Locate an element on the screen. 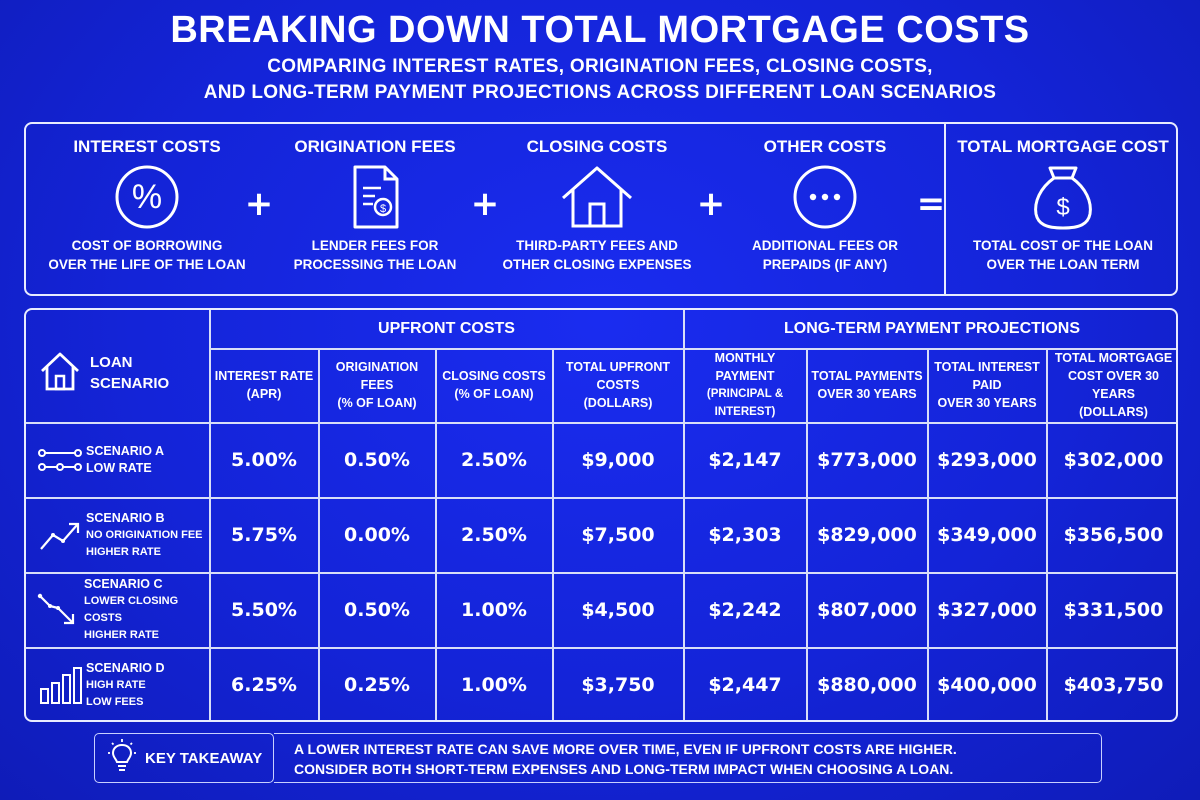 Image resolution: width=1200 pixels, height=800 pixels. col-header-line: COST OVER 30 YEARS is located at coordinates (1113, 385).